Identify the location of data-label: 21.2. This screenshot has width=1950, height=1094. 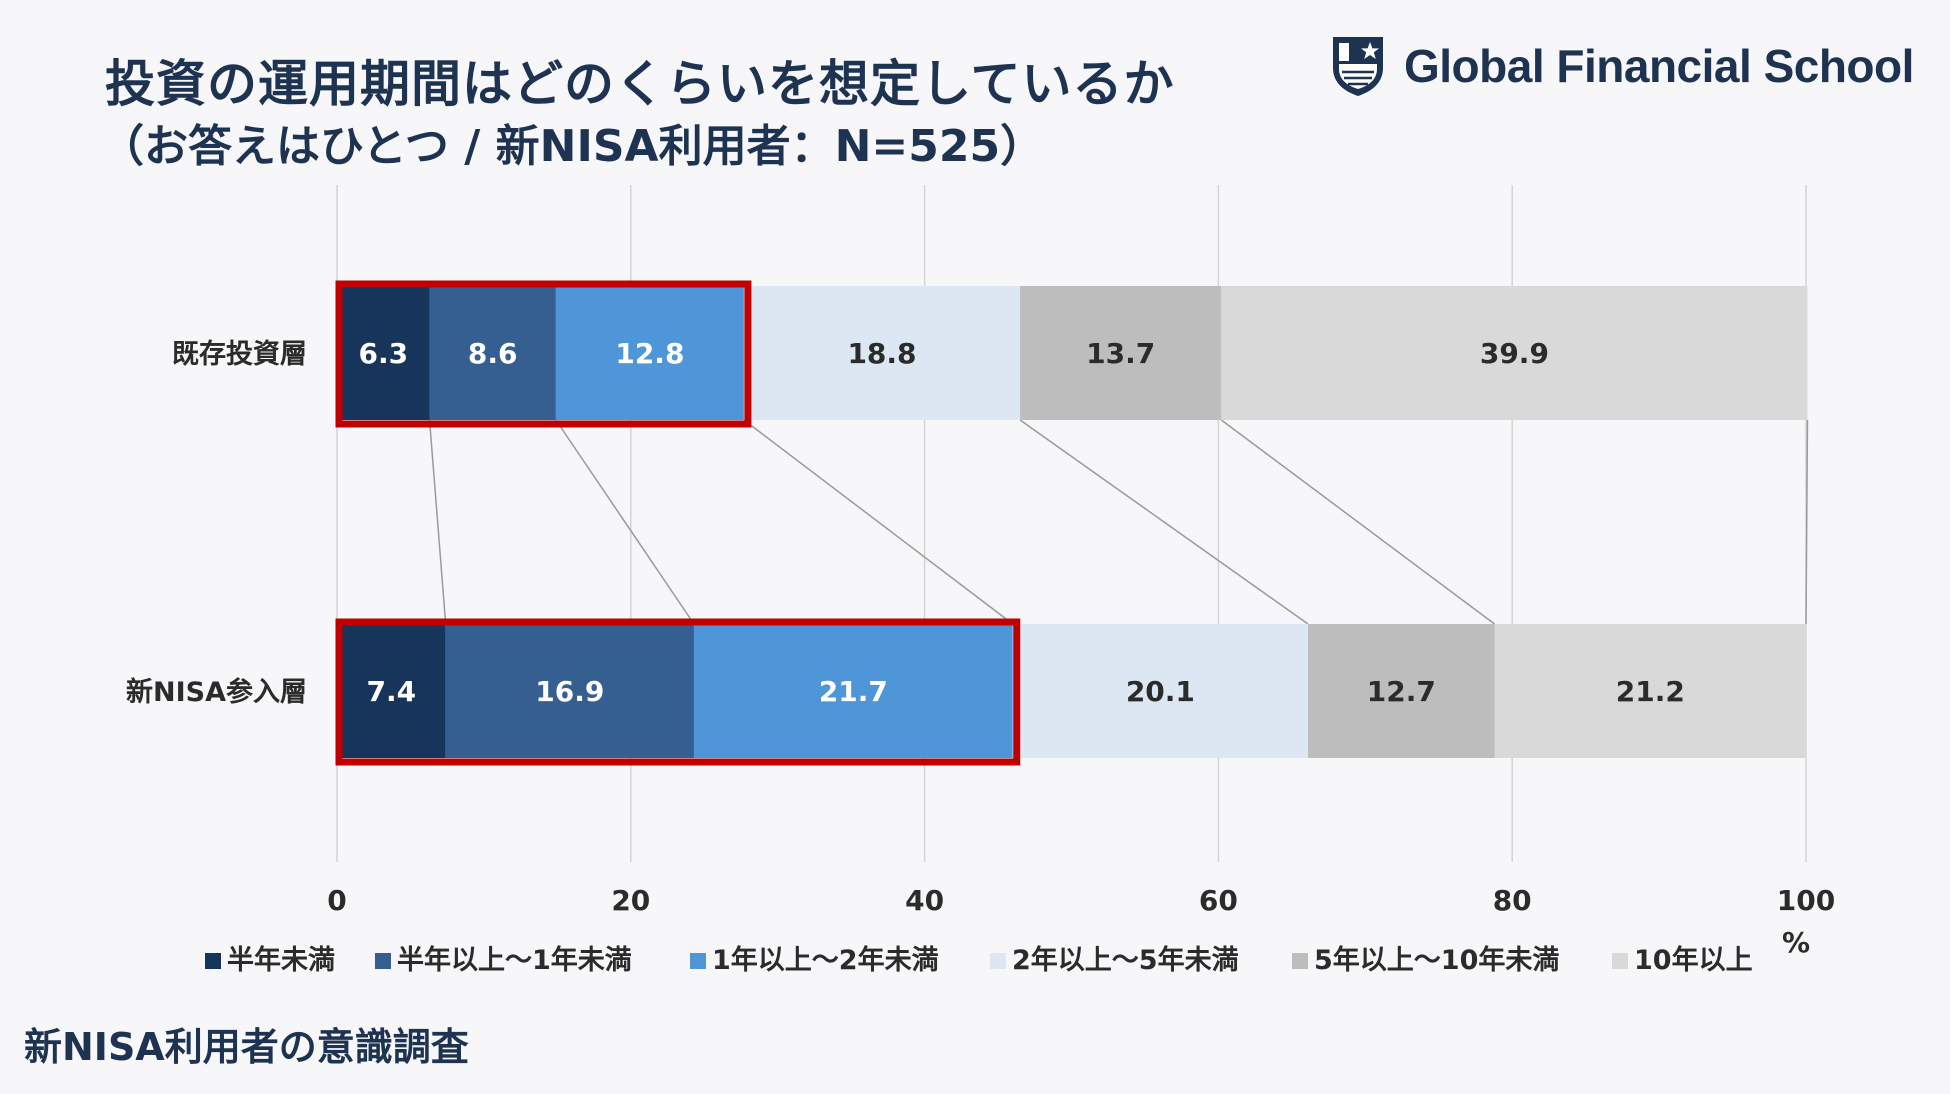
(1650, 691).